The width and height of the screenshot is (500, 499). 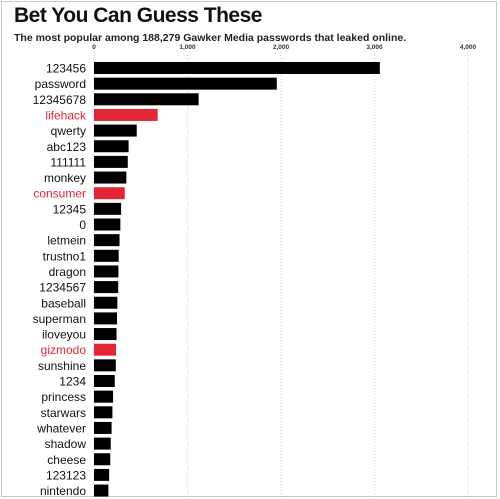 I want to click on x-axis-ticks: 0 1,000 2,000 3,000 4,000, so click(x=284, y=47).